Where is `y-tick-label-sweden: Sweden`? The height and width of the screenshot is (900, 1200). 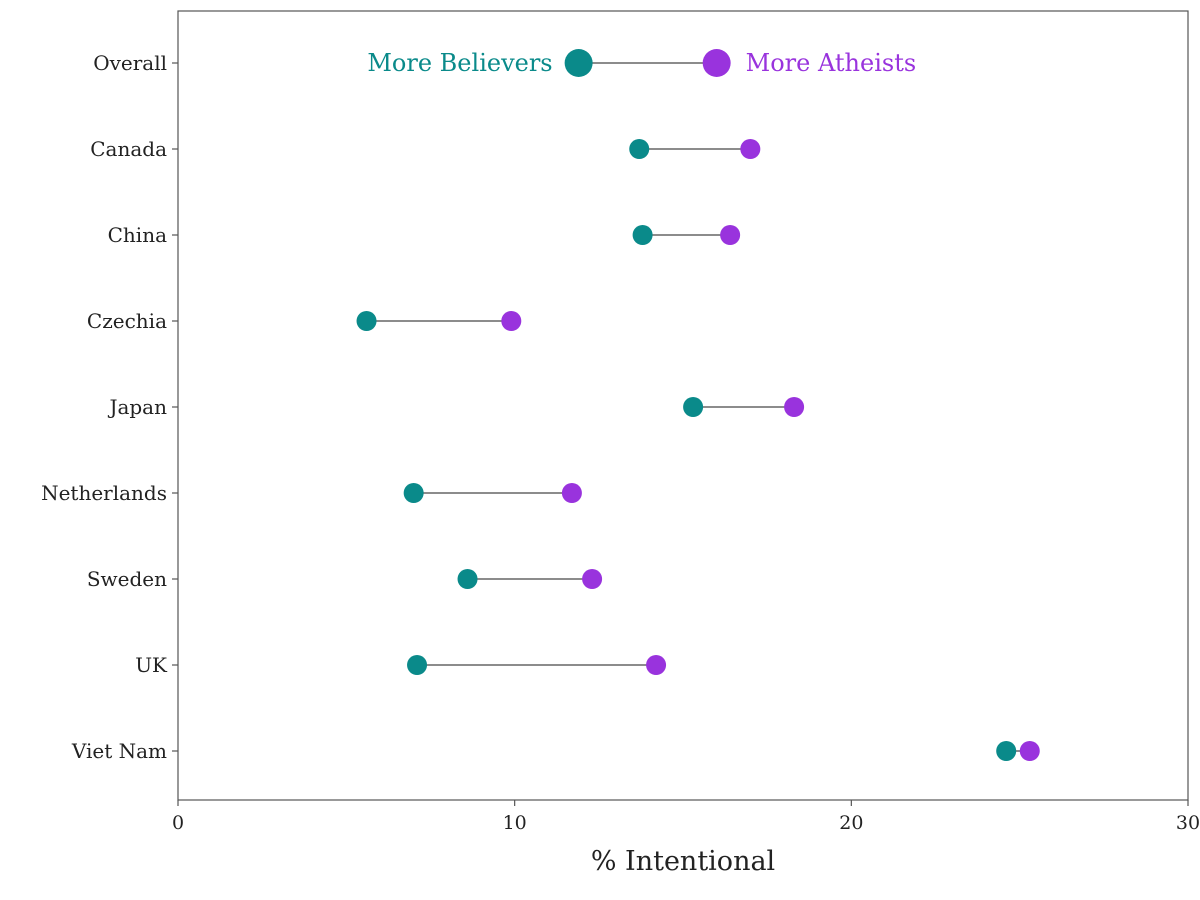
y-tick-label-sweden: Sweden is located at coordinates (127, 579).